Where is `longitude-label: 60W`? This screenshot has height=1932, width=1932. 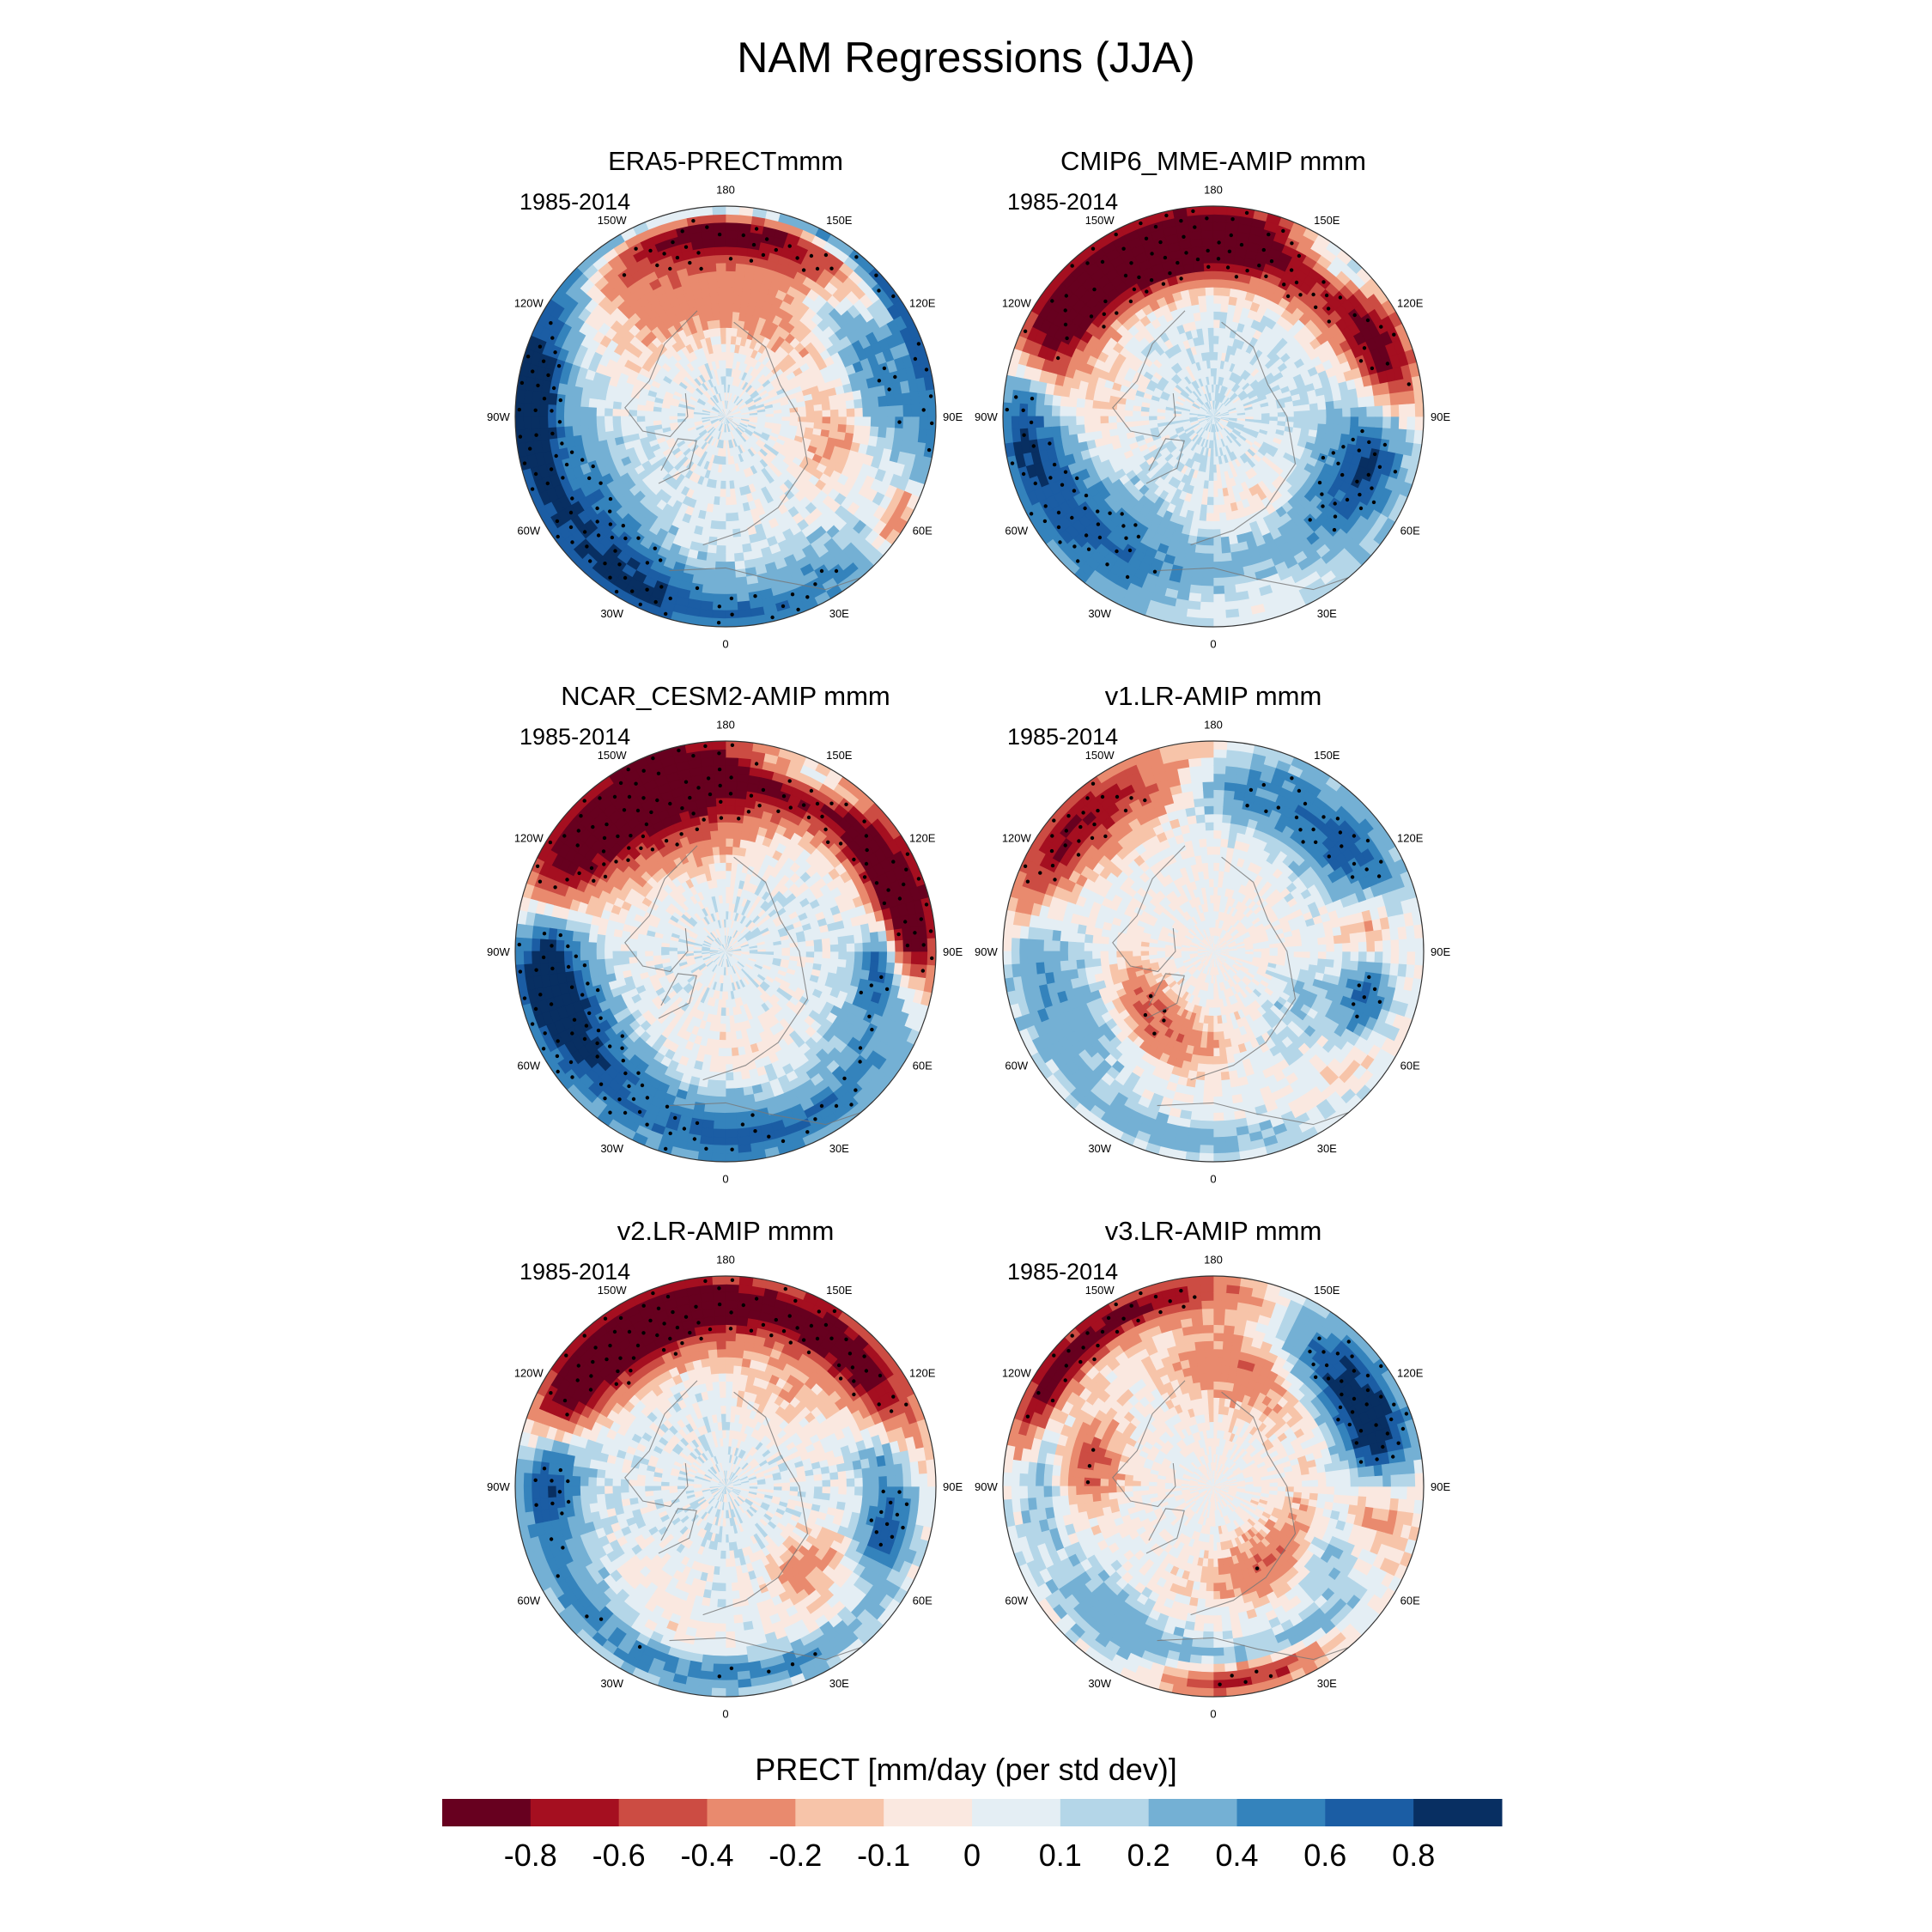
longitude-label: 60W is located at coordinates (528, 530).